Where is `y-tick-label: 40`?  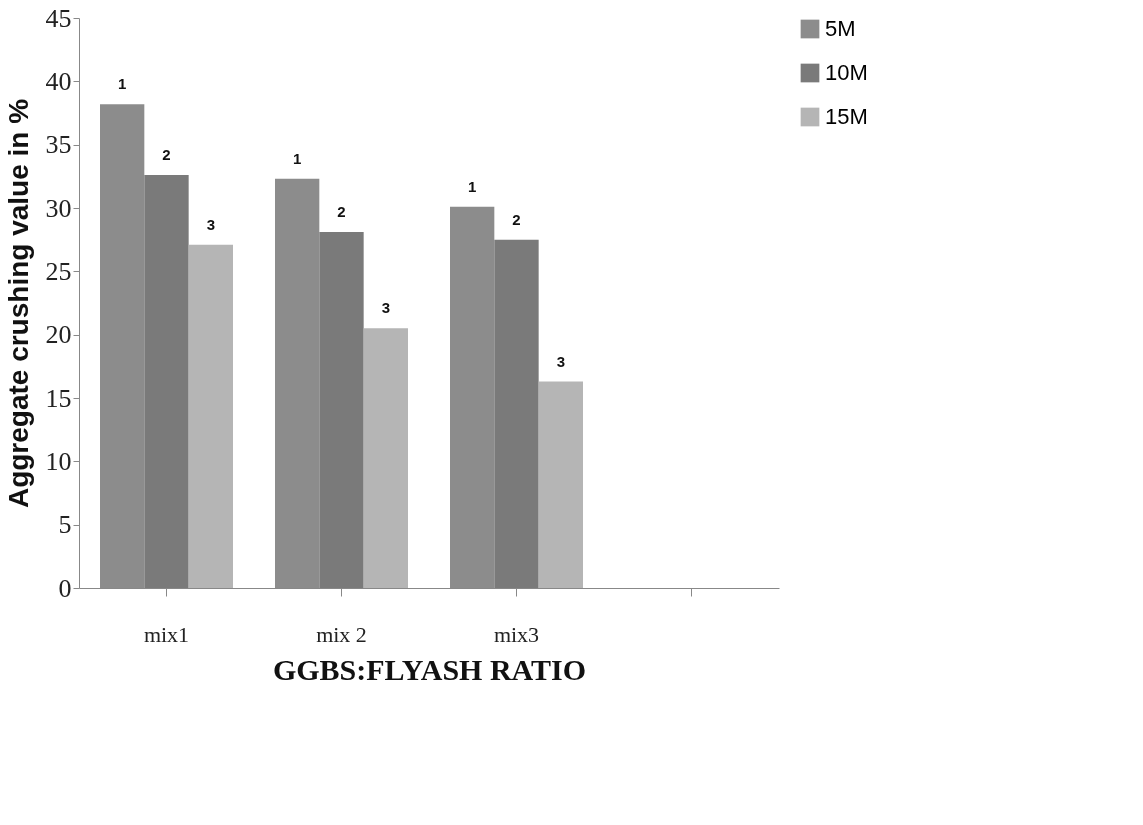
y-tick-label: 40 is located at coordinates (58, 81).